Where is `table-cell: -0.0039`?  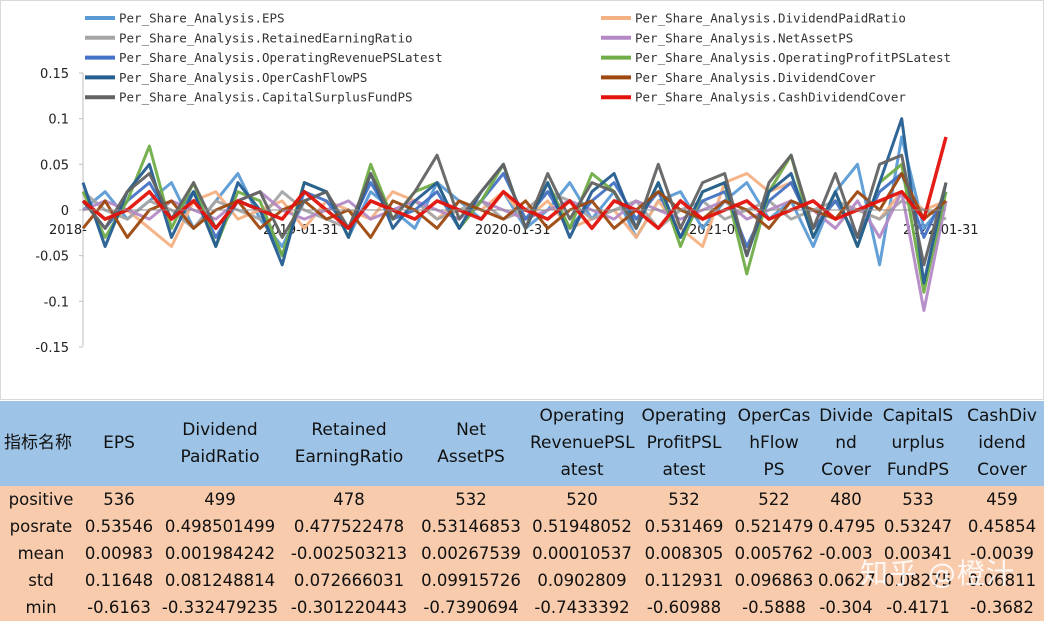
table-cell: -0.0039 is located at coordinates (1002, 553).